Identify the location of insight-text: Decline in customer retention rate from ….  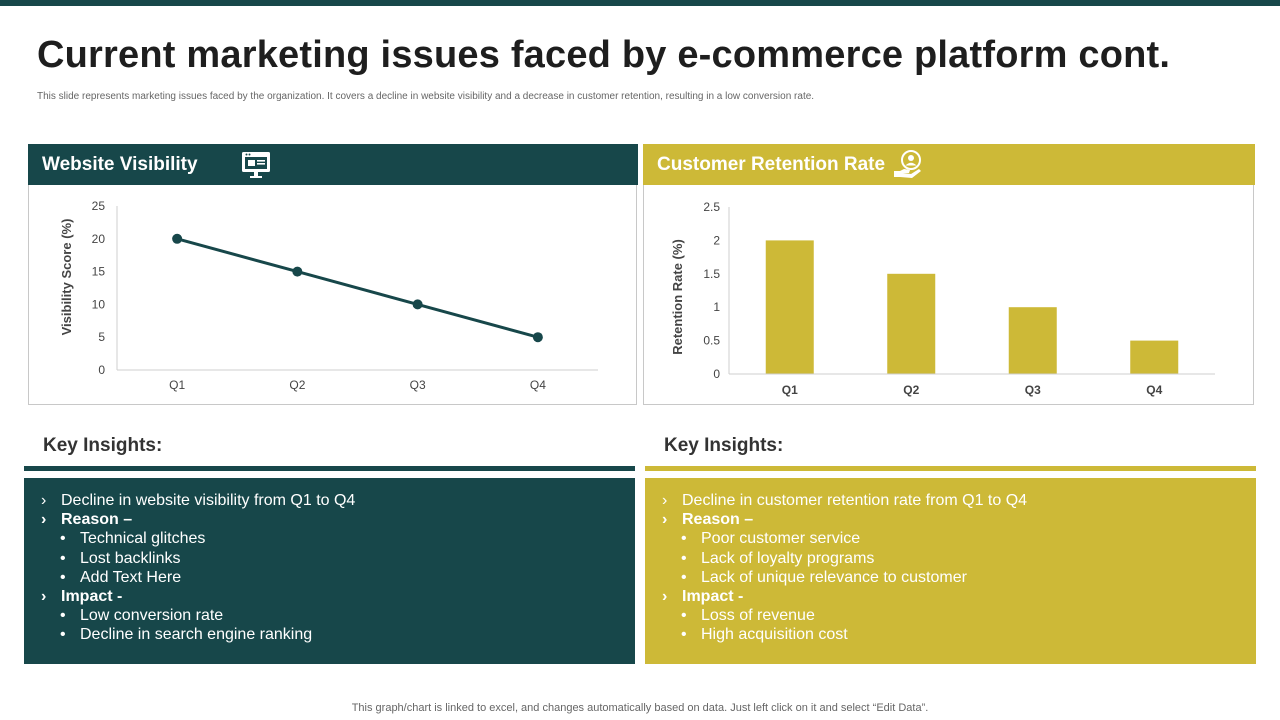
(855, 500).